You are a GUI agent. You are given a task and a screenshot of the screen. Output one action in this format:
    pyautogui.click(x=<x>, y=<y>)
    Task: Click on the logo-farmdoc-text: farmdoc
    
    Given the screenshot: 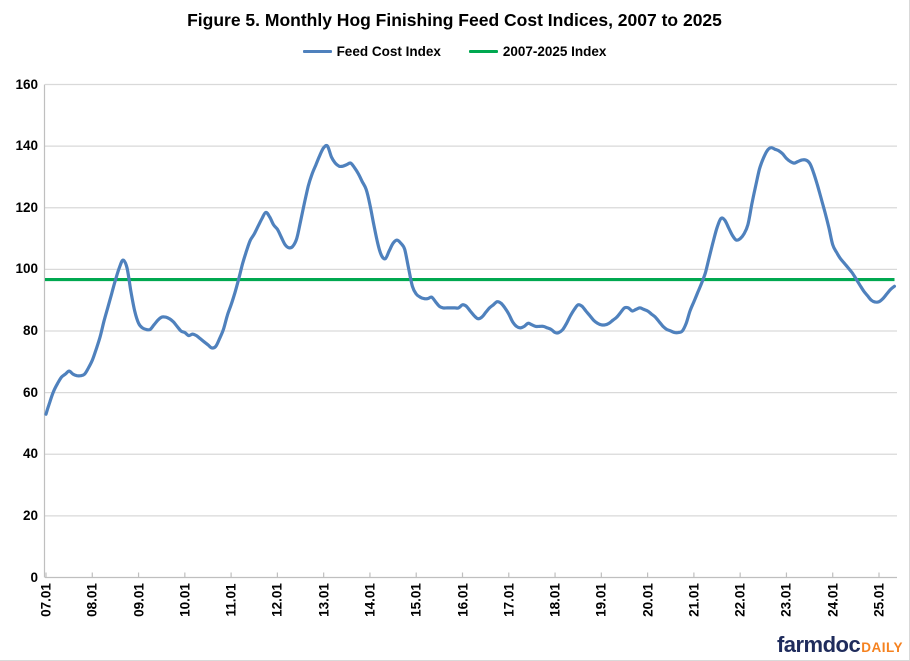 What is the action you would take?
    pyautogui.click(x=818, y=644)
    